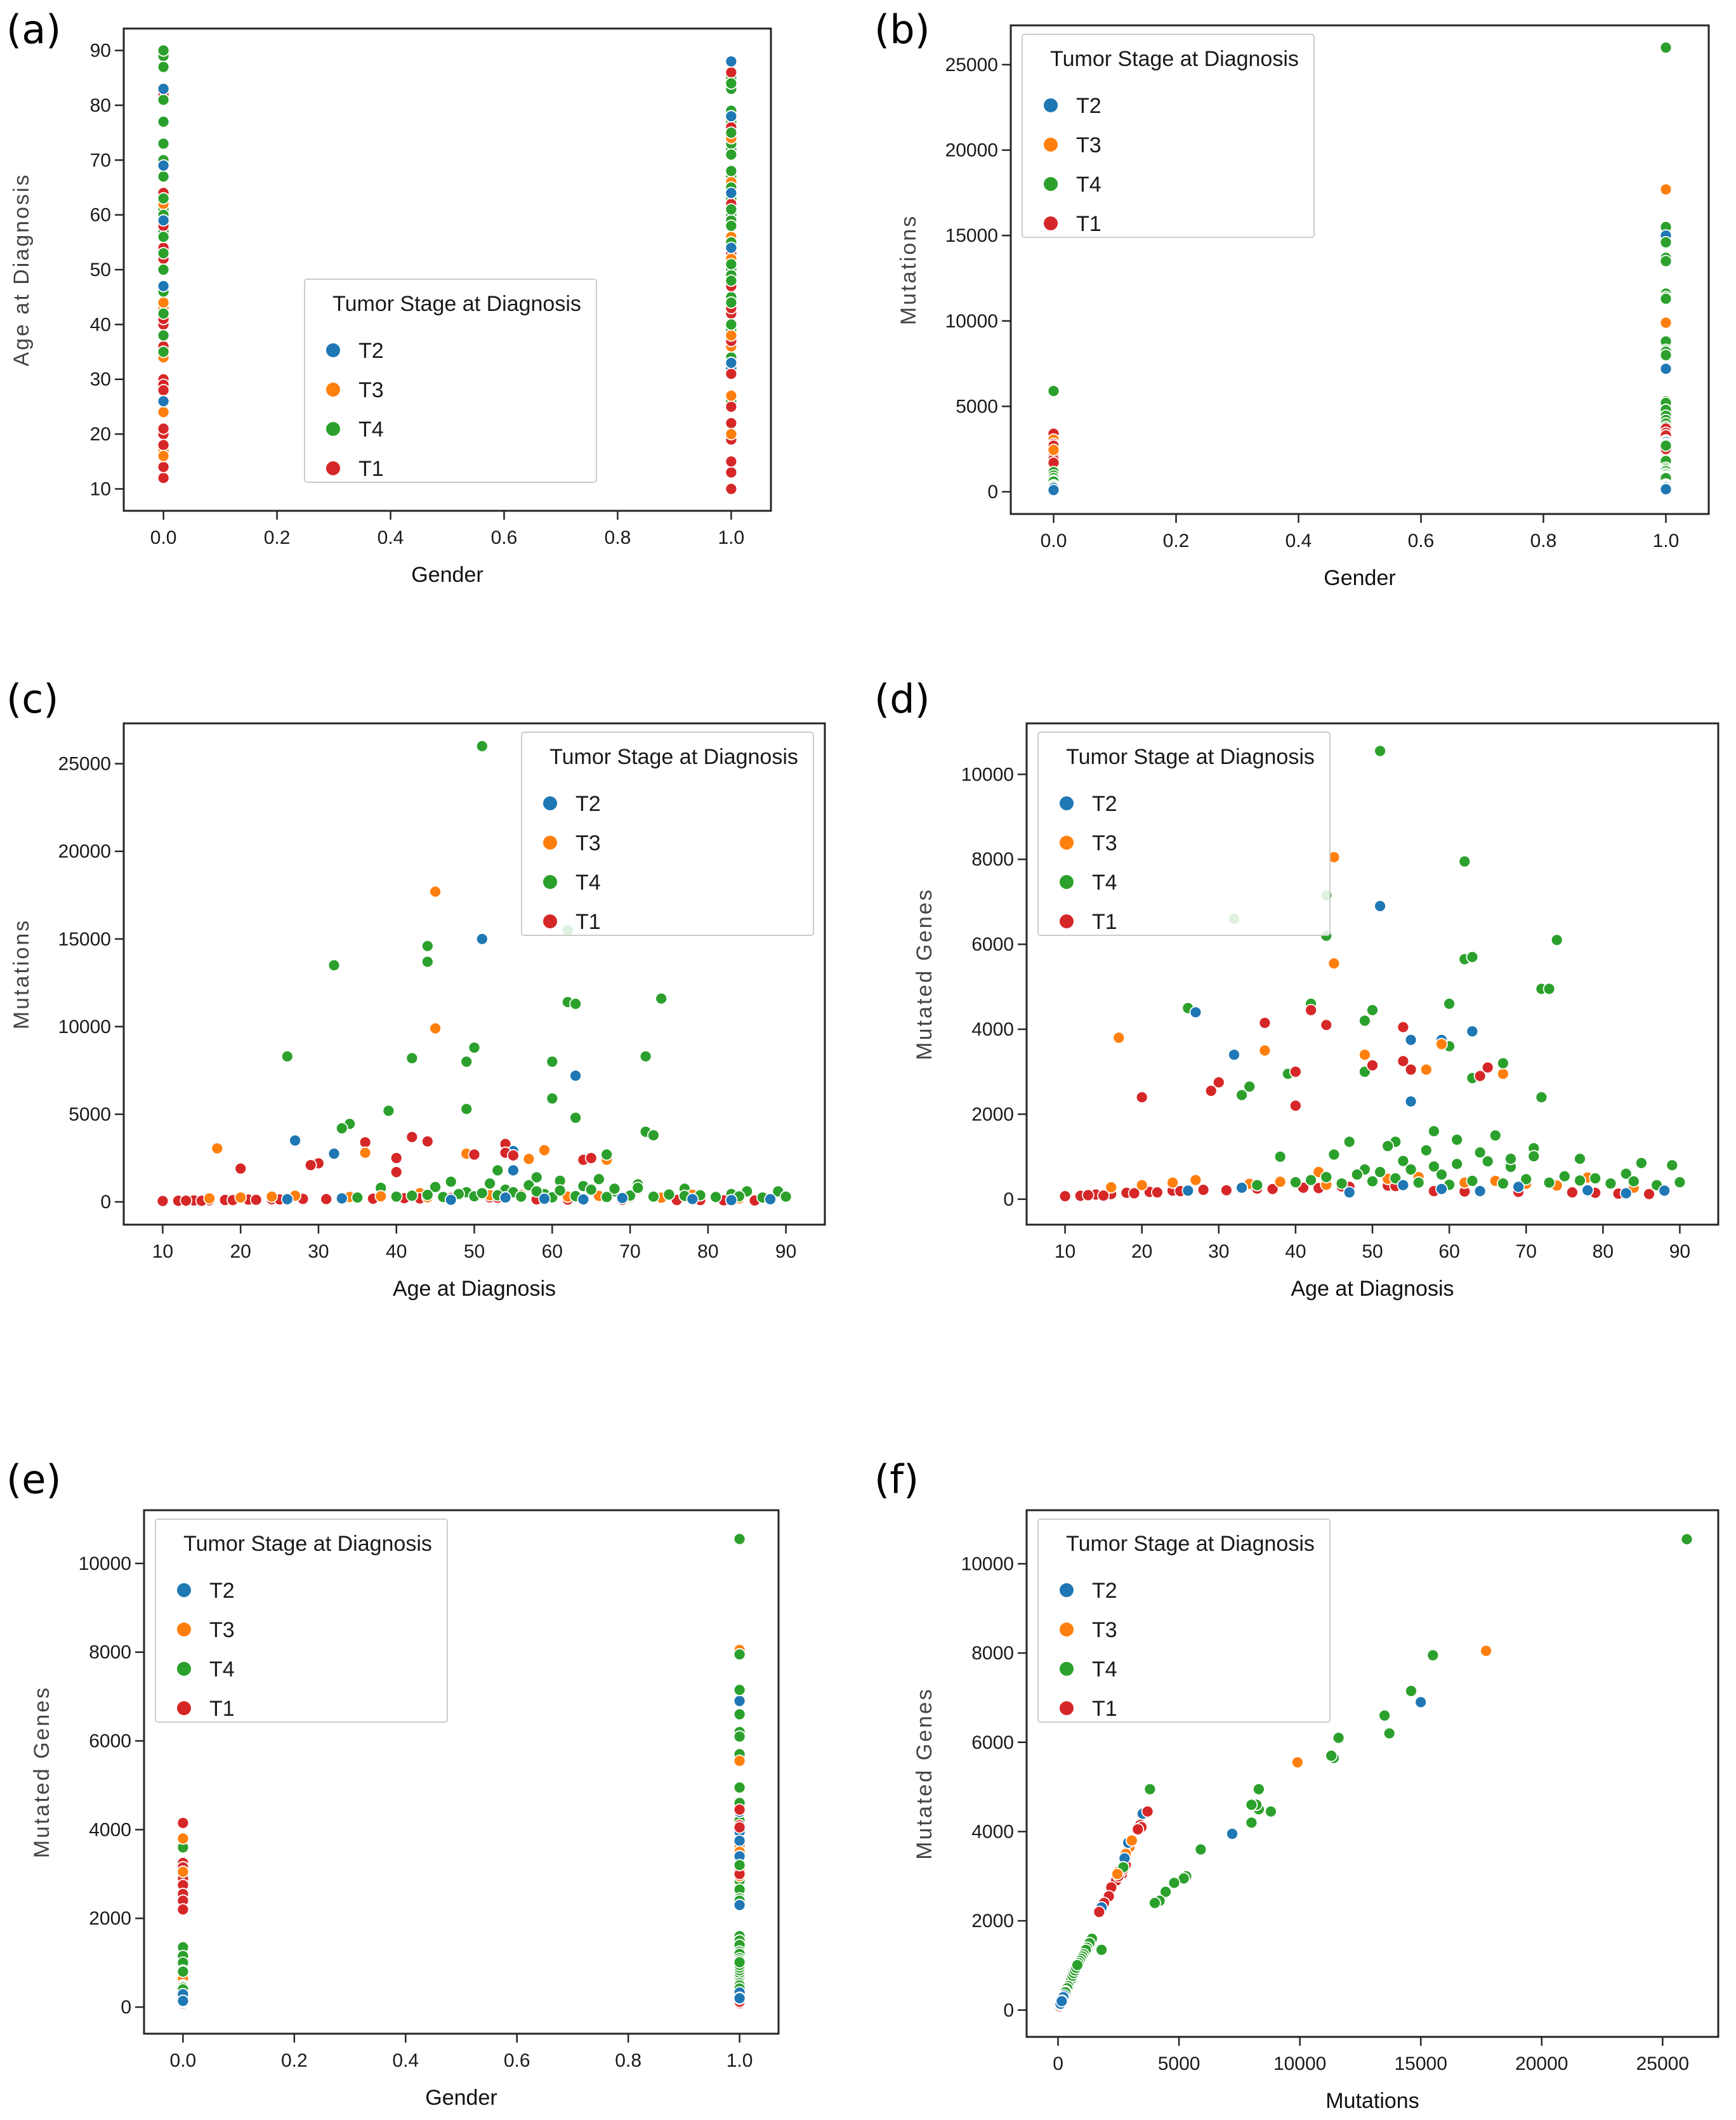  I want to click on data-points, so click(474, 973).